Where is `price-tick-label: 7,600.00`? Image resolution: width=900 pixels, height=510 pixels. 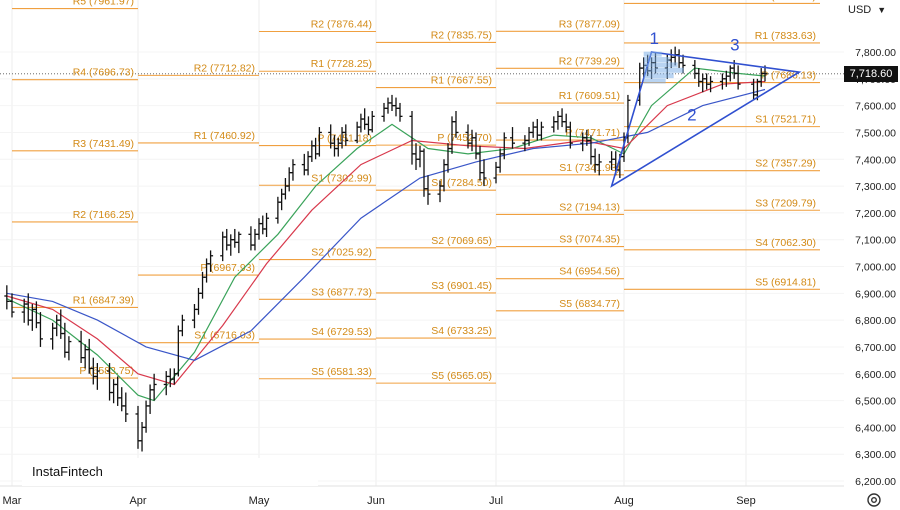
price-tick-label: 7,600.00 is located at coordinates (875, 107).